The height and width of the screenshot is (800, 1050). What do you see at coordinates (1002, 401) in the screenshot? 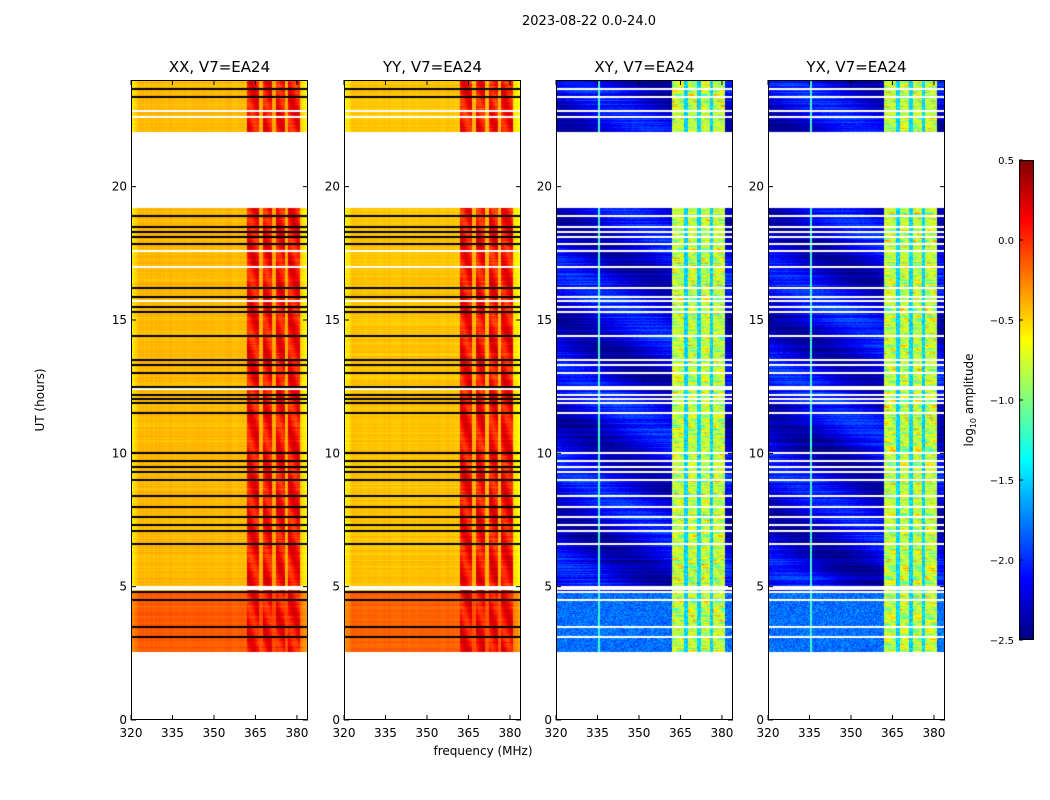
I see `colorbar-tick-label: −1.0` at bounding box center [1002, 401].